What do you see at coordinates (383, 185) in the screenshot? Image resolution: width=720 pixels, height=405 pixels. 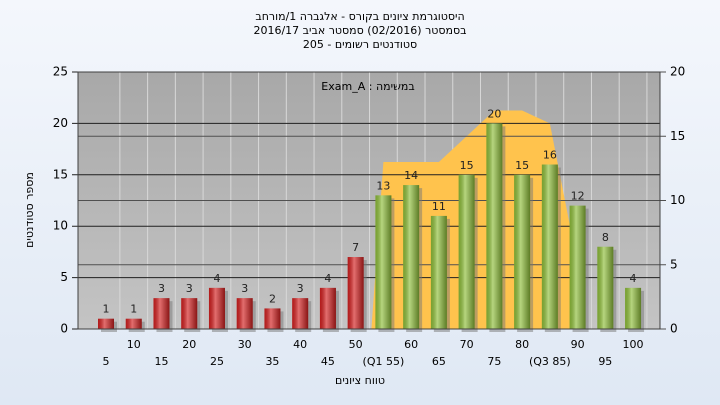 I see `value-label: 13` at bounding box center [383, 185].